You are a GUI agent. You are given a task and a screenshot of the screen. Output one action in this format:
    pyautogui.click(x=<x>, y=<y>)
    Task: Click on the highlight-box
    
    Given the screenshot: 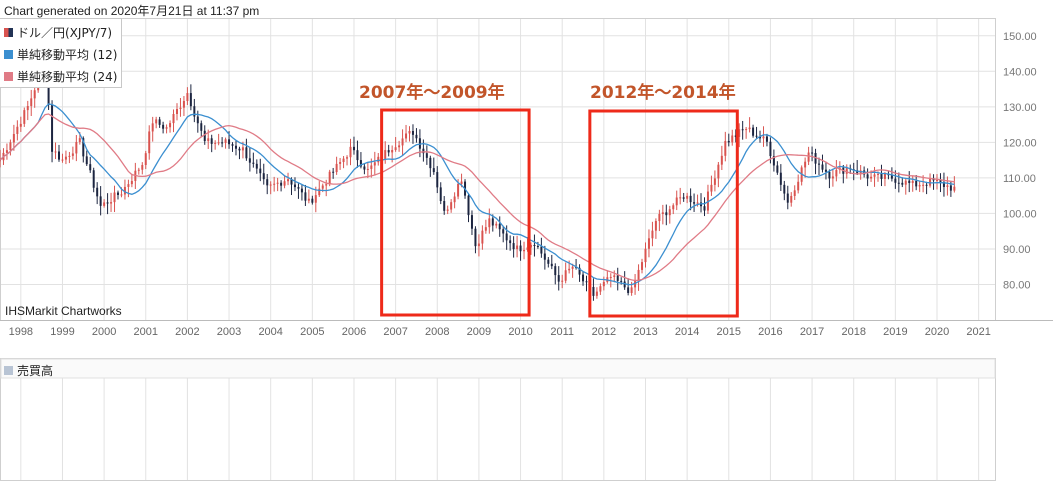 What is the action you would take?
    pyautogui.click(x=663, y=213)
    